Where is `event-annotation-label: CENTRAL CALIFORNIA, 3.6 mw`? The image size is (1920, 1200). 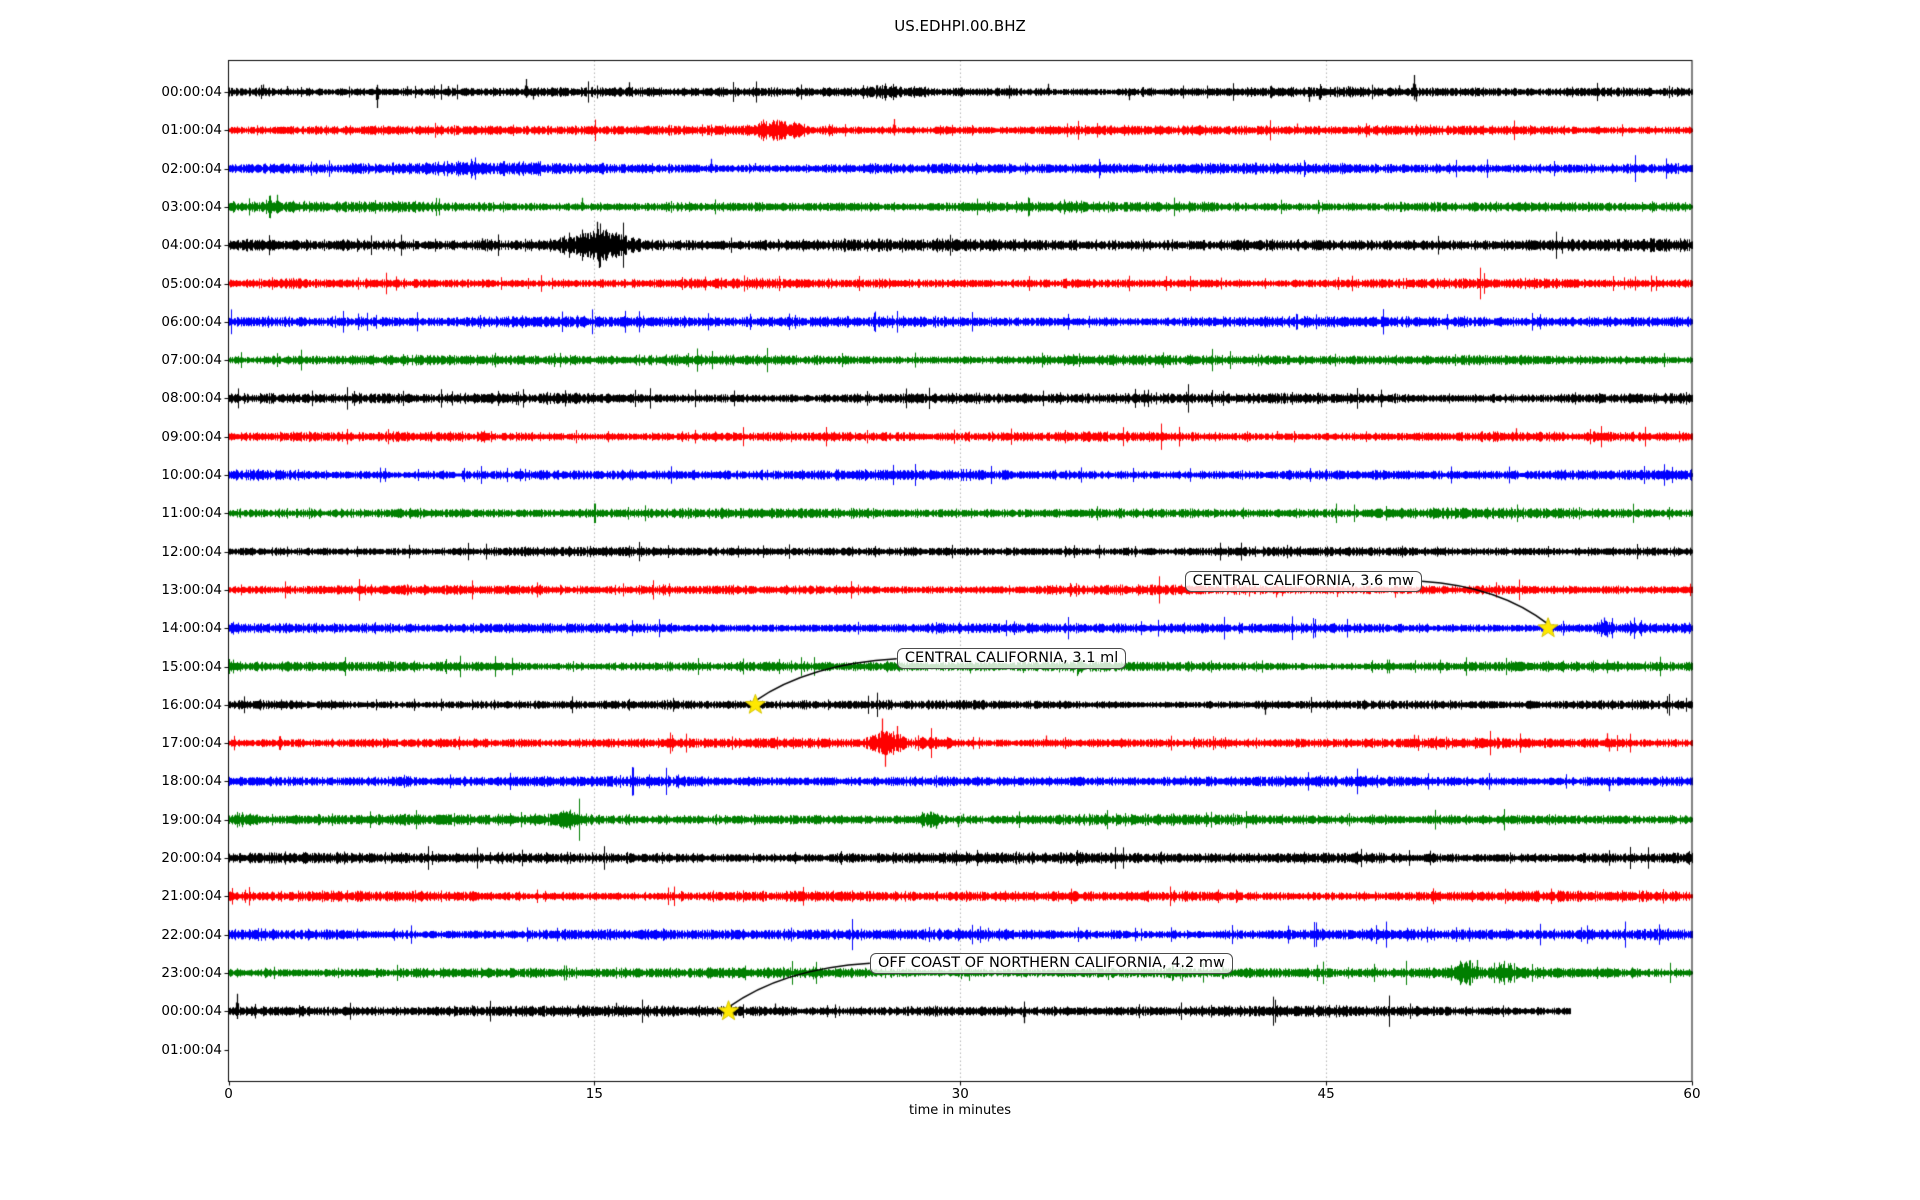 event-annotation-label: CENTRAL CALIFORNIA, 3.6 mw is located at coordinates (1303, 581).